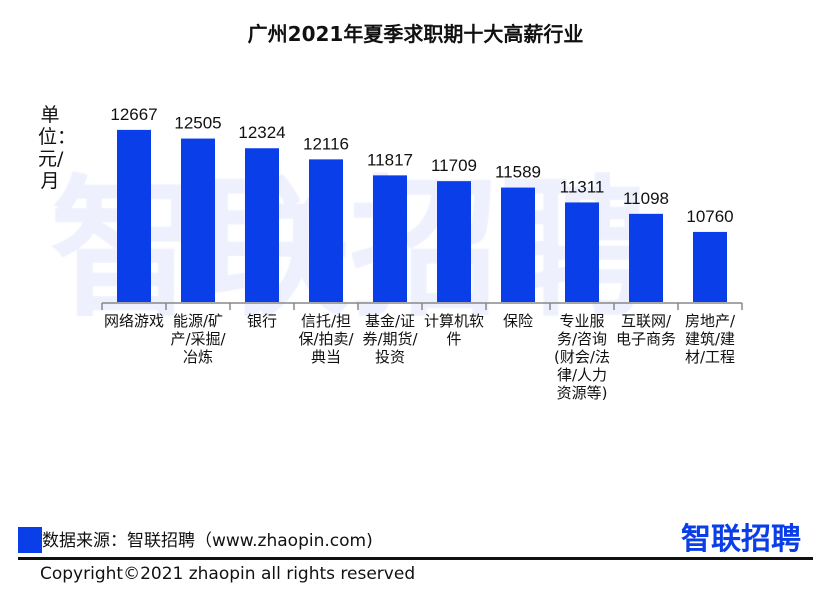  Describe the element at coordinates (326, 339) in the screenshot. I see `category-label: 信托/担保/拍卖/典当` at that location.